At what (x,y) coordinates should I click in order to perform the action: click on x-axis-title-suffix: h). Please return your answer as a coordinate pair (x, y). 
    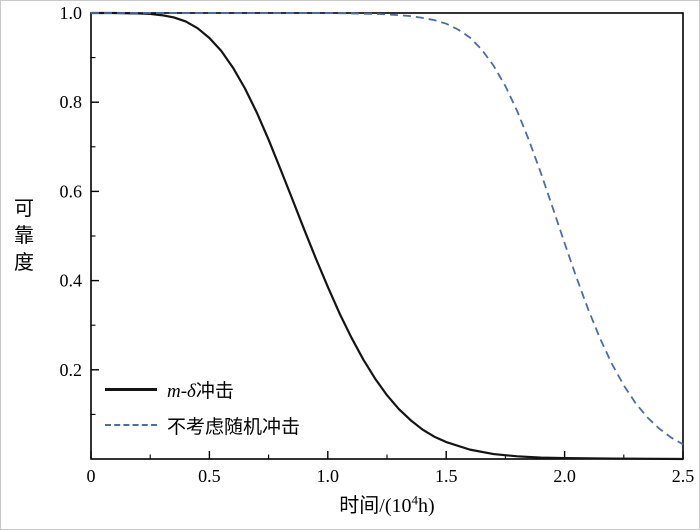
    Looking at the image, I should click on (426, 506).